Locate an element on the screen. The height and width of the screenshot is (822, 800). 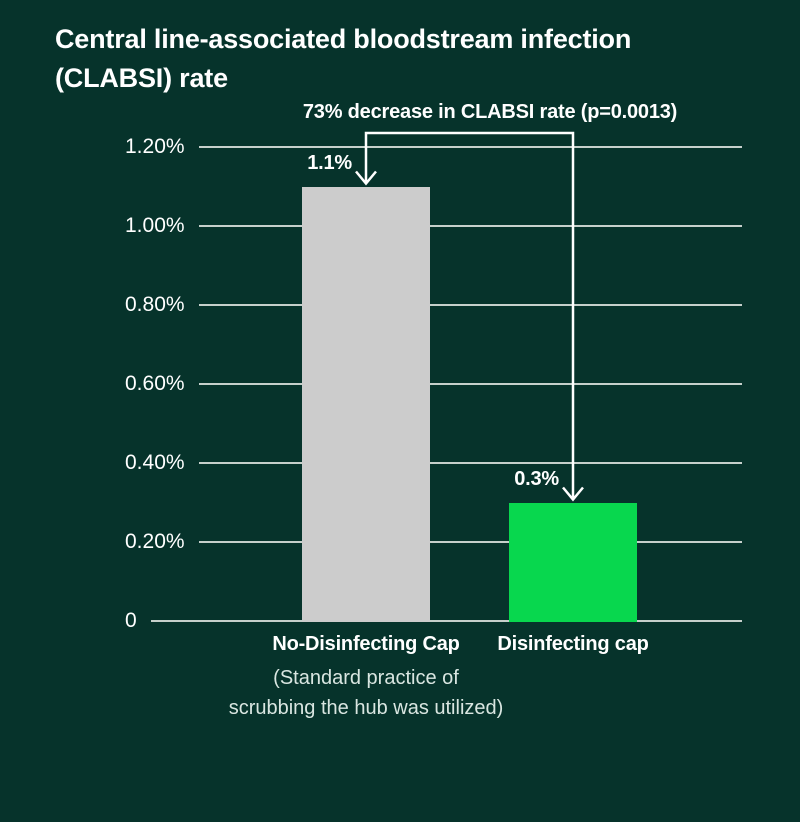
gridline-row-0: 0 is located at coordinates (433, 621).